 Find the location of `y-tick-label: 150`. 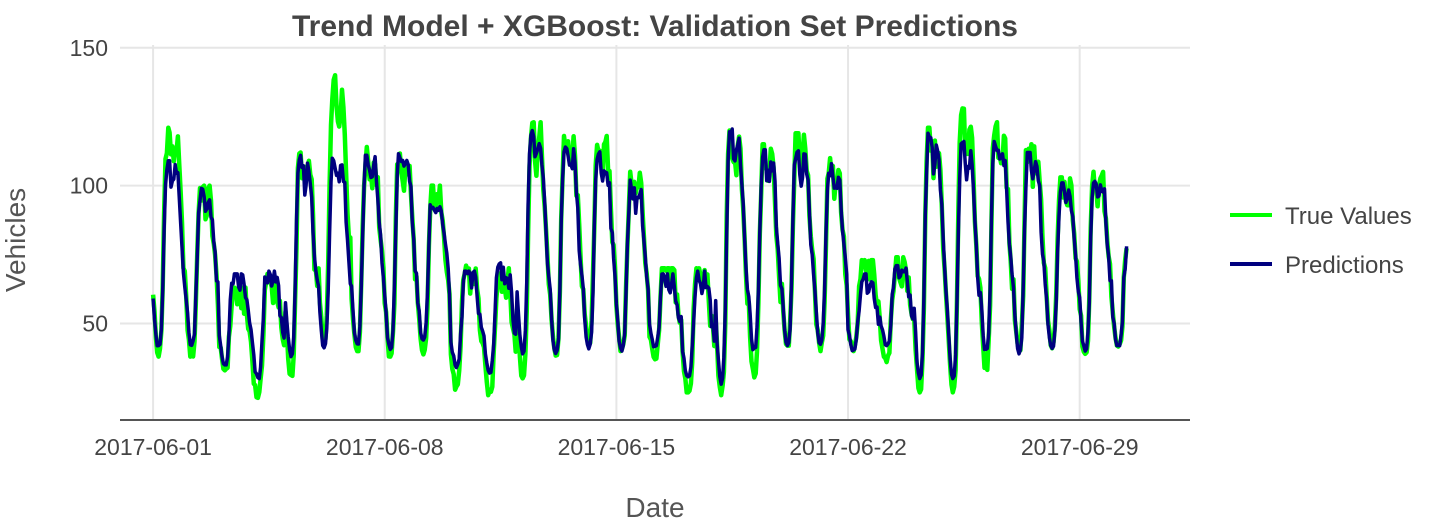

y-tick-label: 150 is located at coordinates (89, 48).